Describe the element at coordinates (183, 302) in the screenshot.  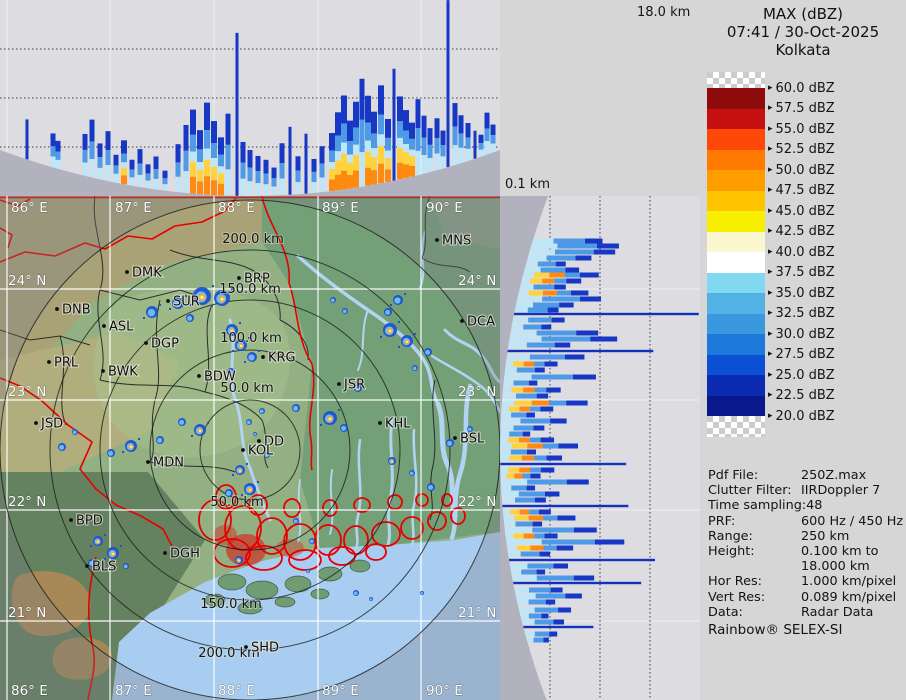
I see `city-marker-sur: SUR` at that location.